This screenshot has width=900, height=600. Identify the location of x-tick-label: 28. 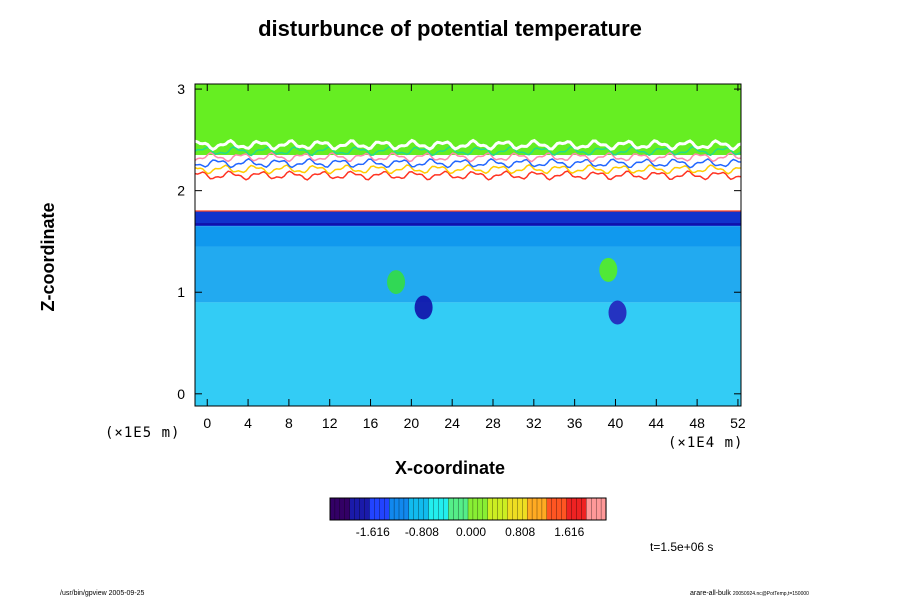
(493, 423).